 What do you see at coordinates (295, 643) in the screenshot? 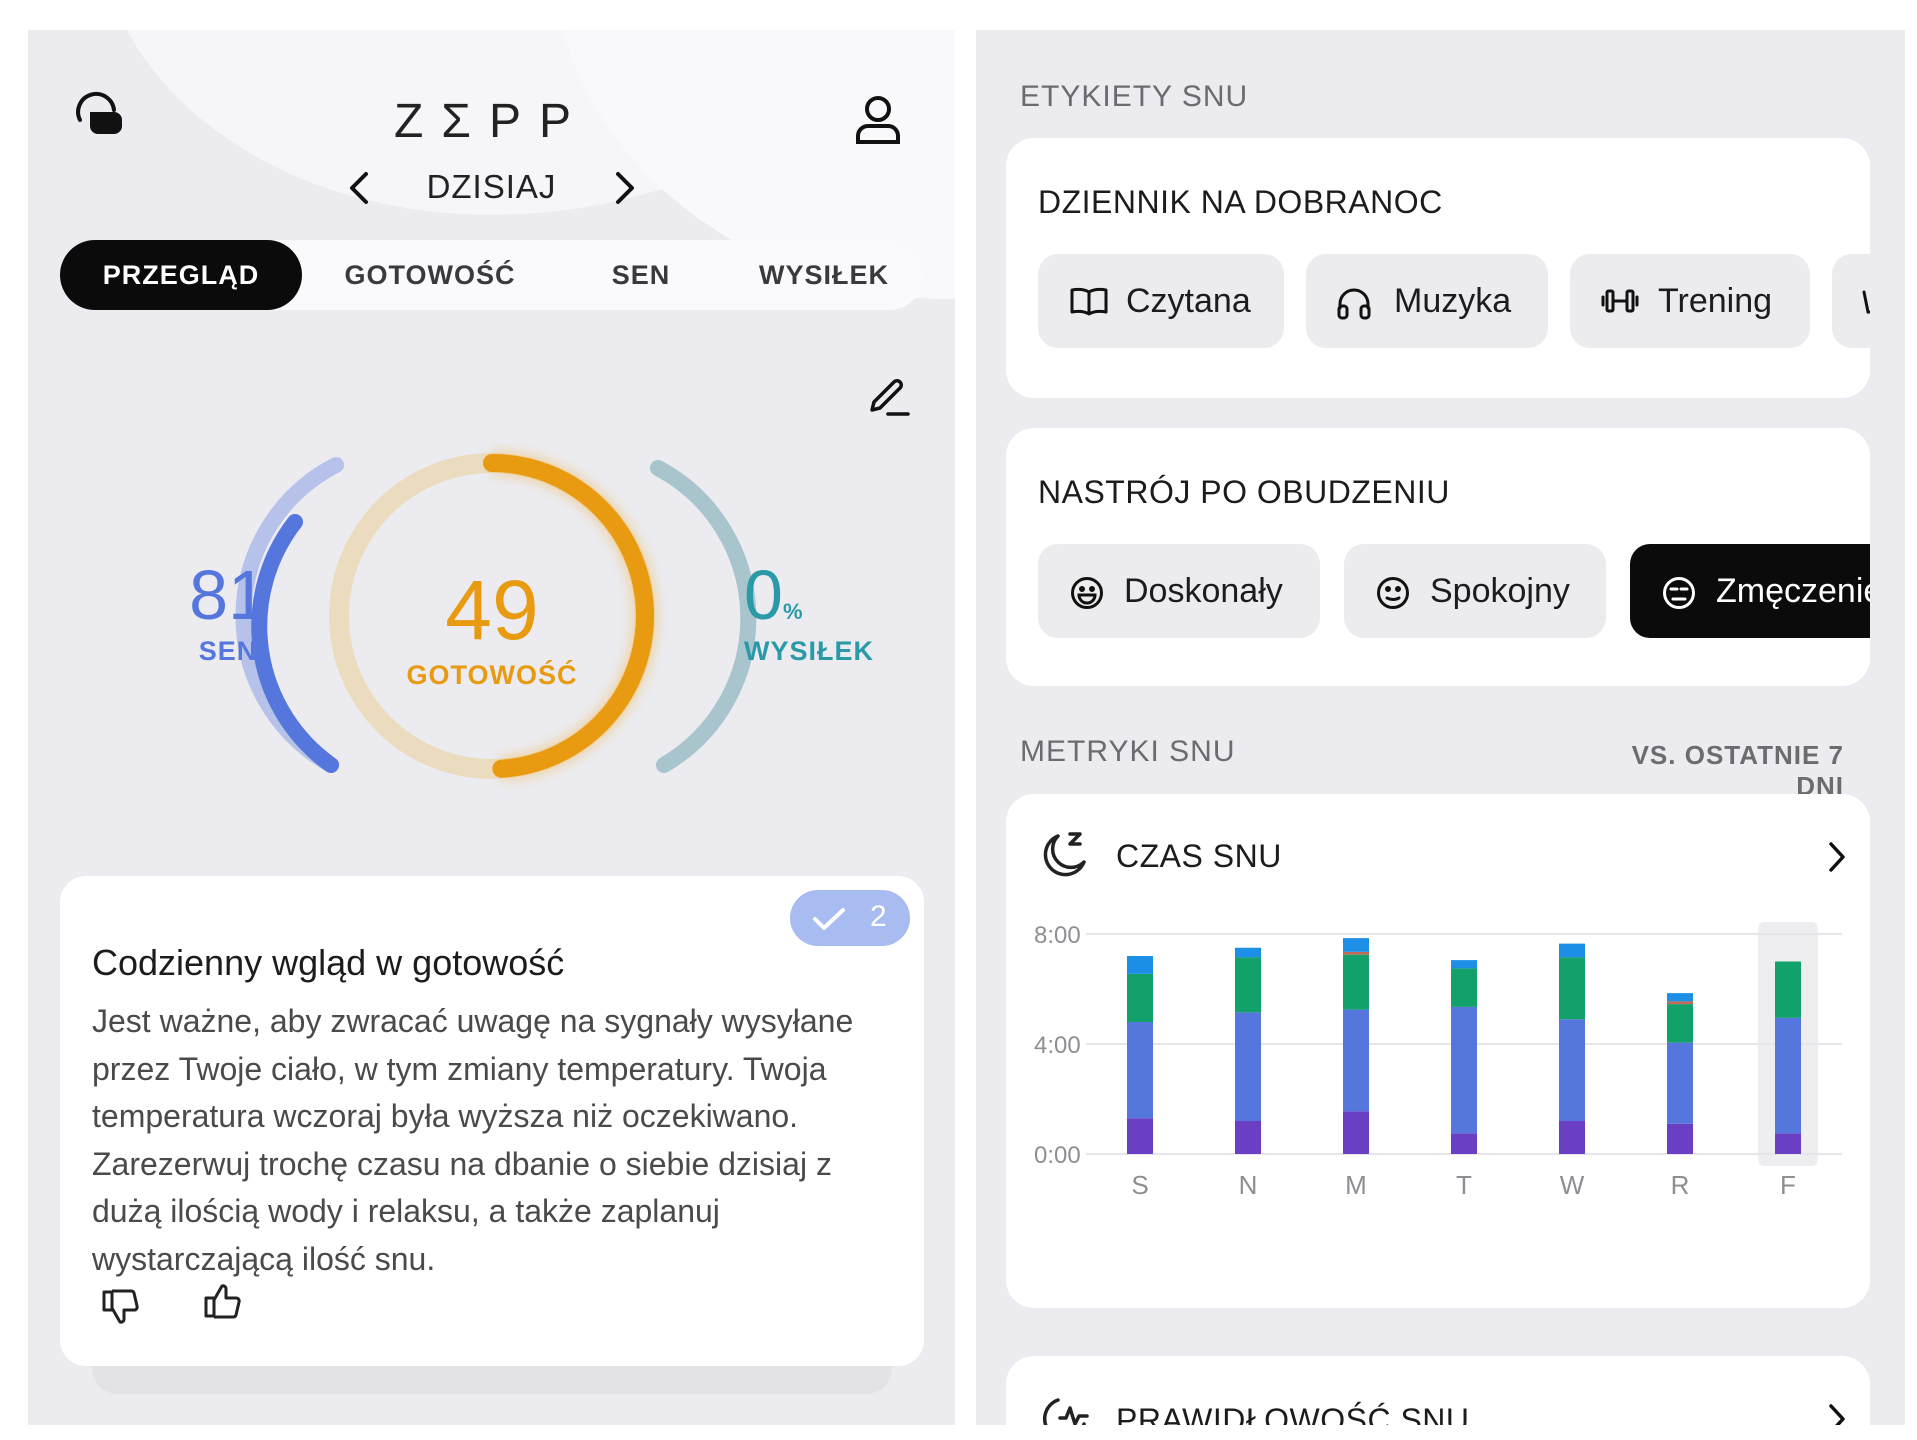
I see `sleep-arc` at bounding box center [295, 643].